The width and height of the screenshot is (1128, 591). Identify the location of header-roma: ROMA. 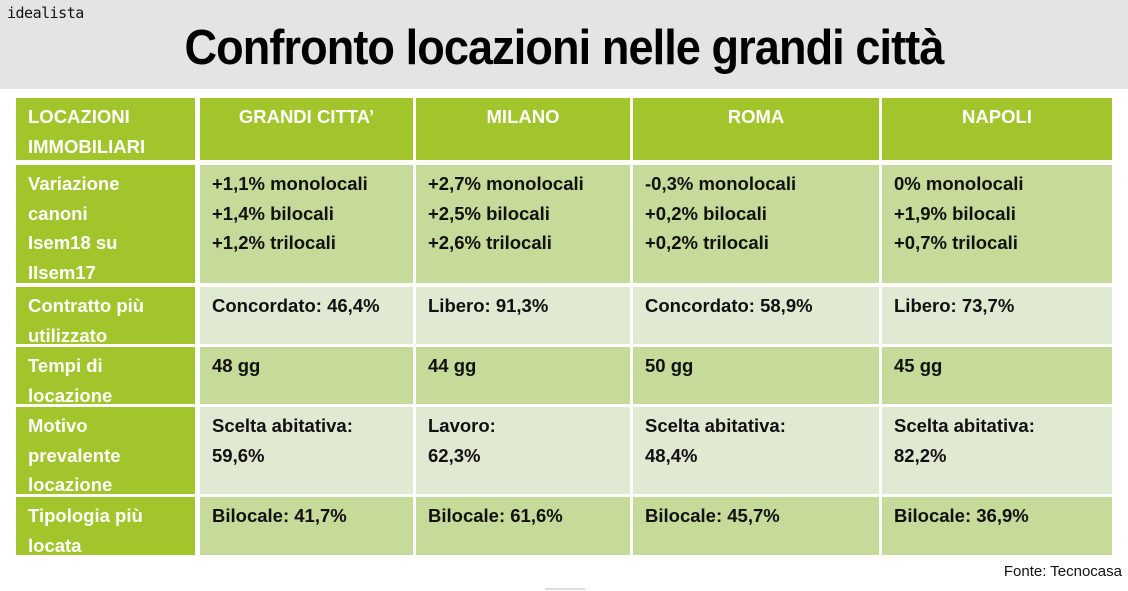
(756, 129).